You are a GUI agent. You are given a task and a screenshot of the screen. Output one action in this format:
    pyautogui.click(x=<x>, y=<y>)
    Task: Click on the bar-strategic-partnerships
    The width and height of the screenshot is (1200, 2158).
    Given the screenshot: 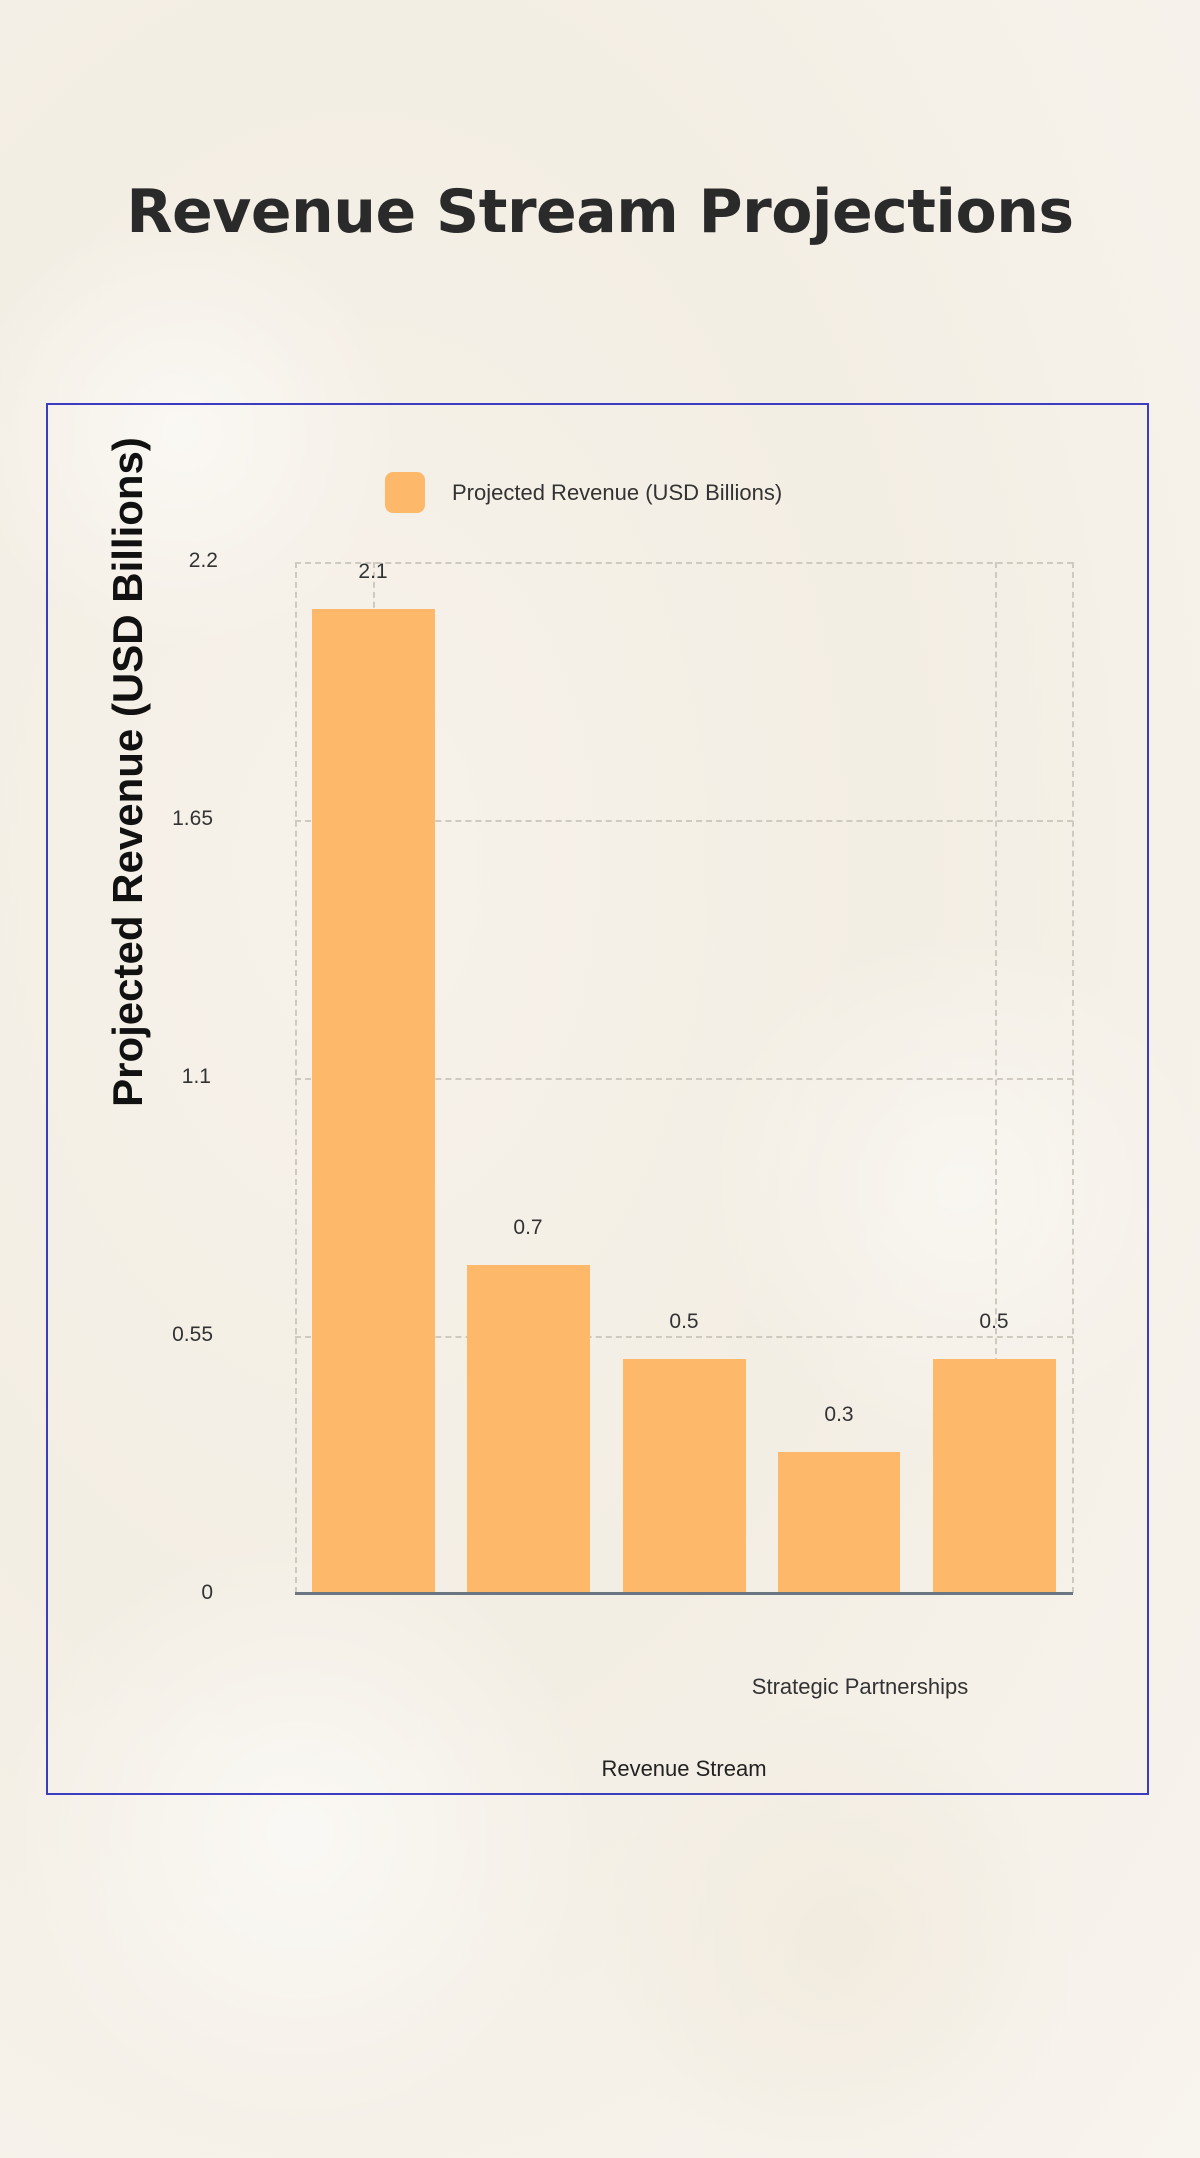 What is the action you would take?
    pyautogui.click(x=839, y=1522)
    